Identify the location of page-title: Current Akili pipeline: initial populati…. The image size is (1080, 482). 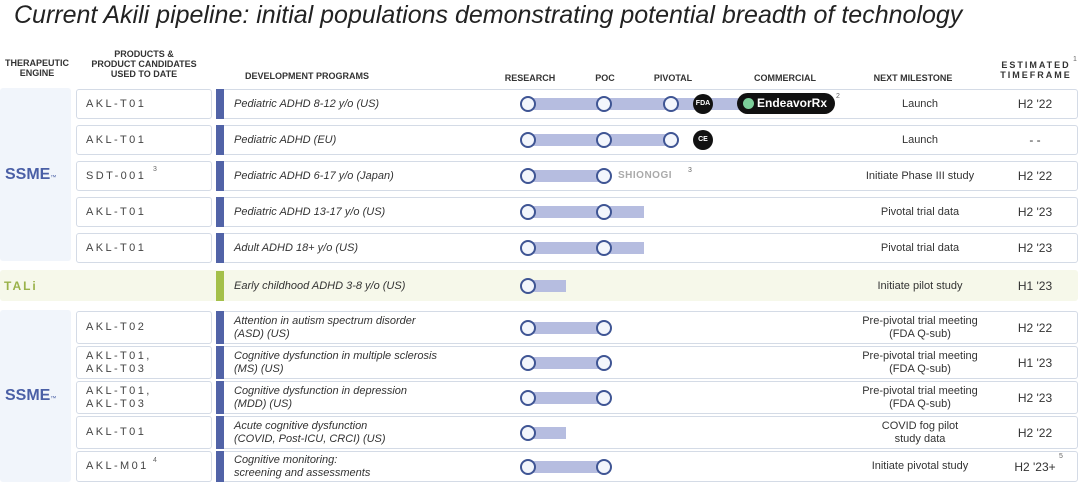
(488, 15).